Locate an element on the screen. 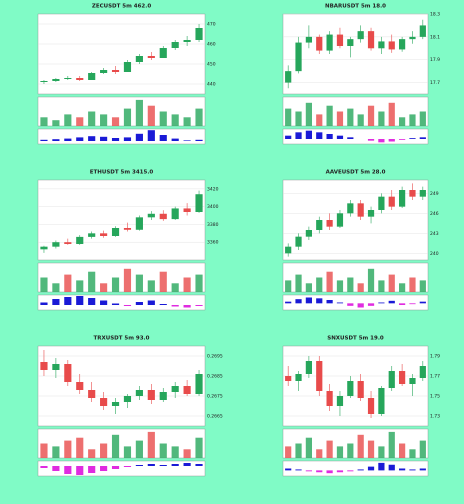 This screenshot has width=464, height=504. y-tick-label: 240 is located at coordinates (434, 254).